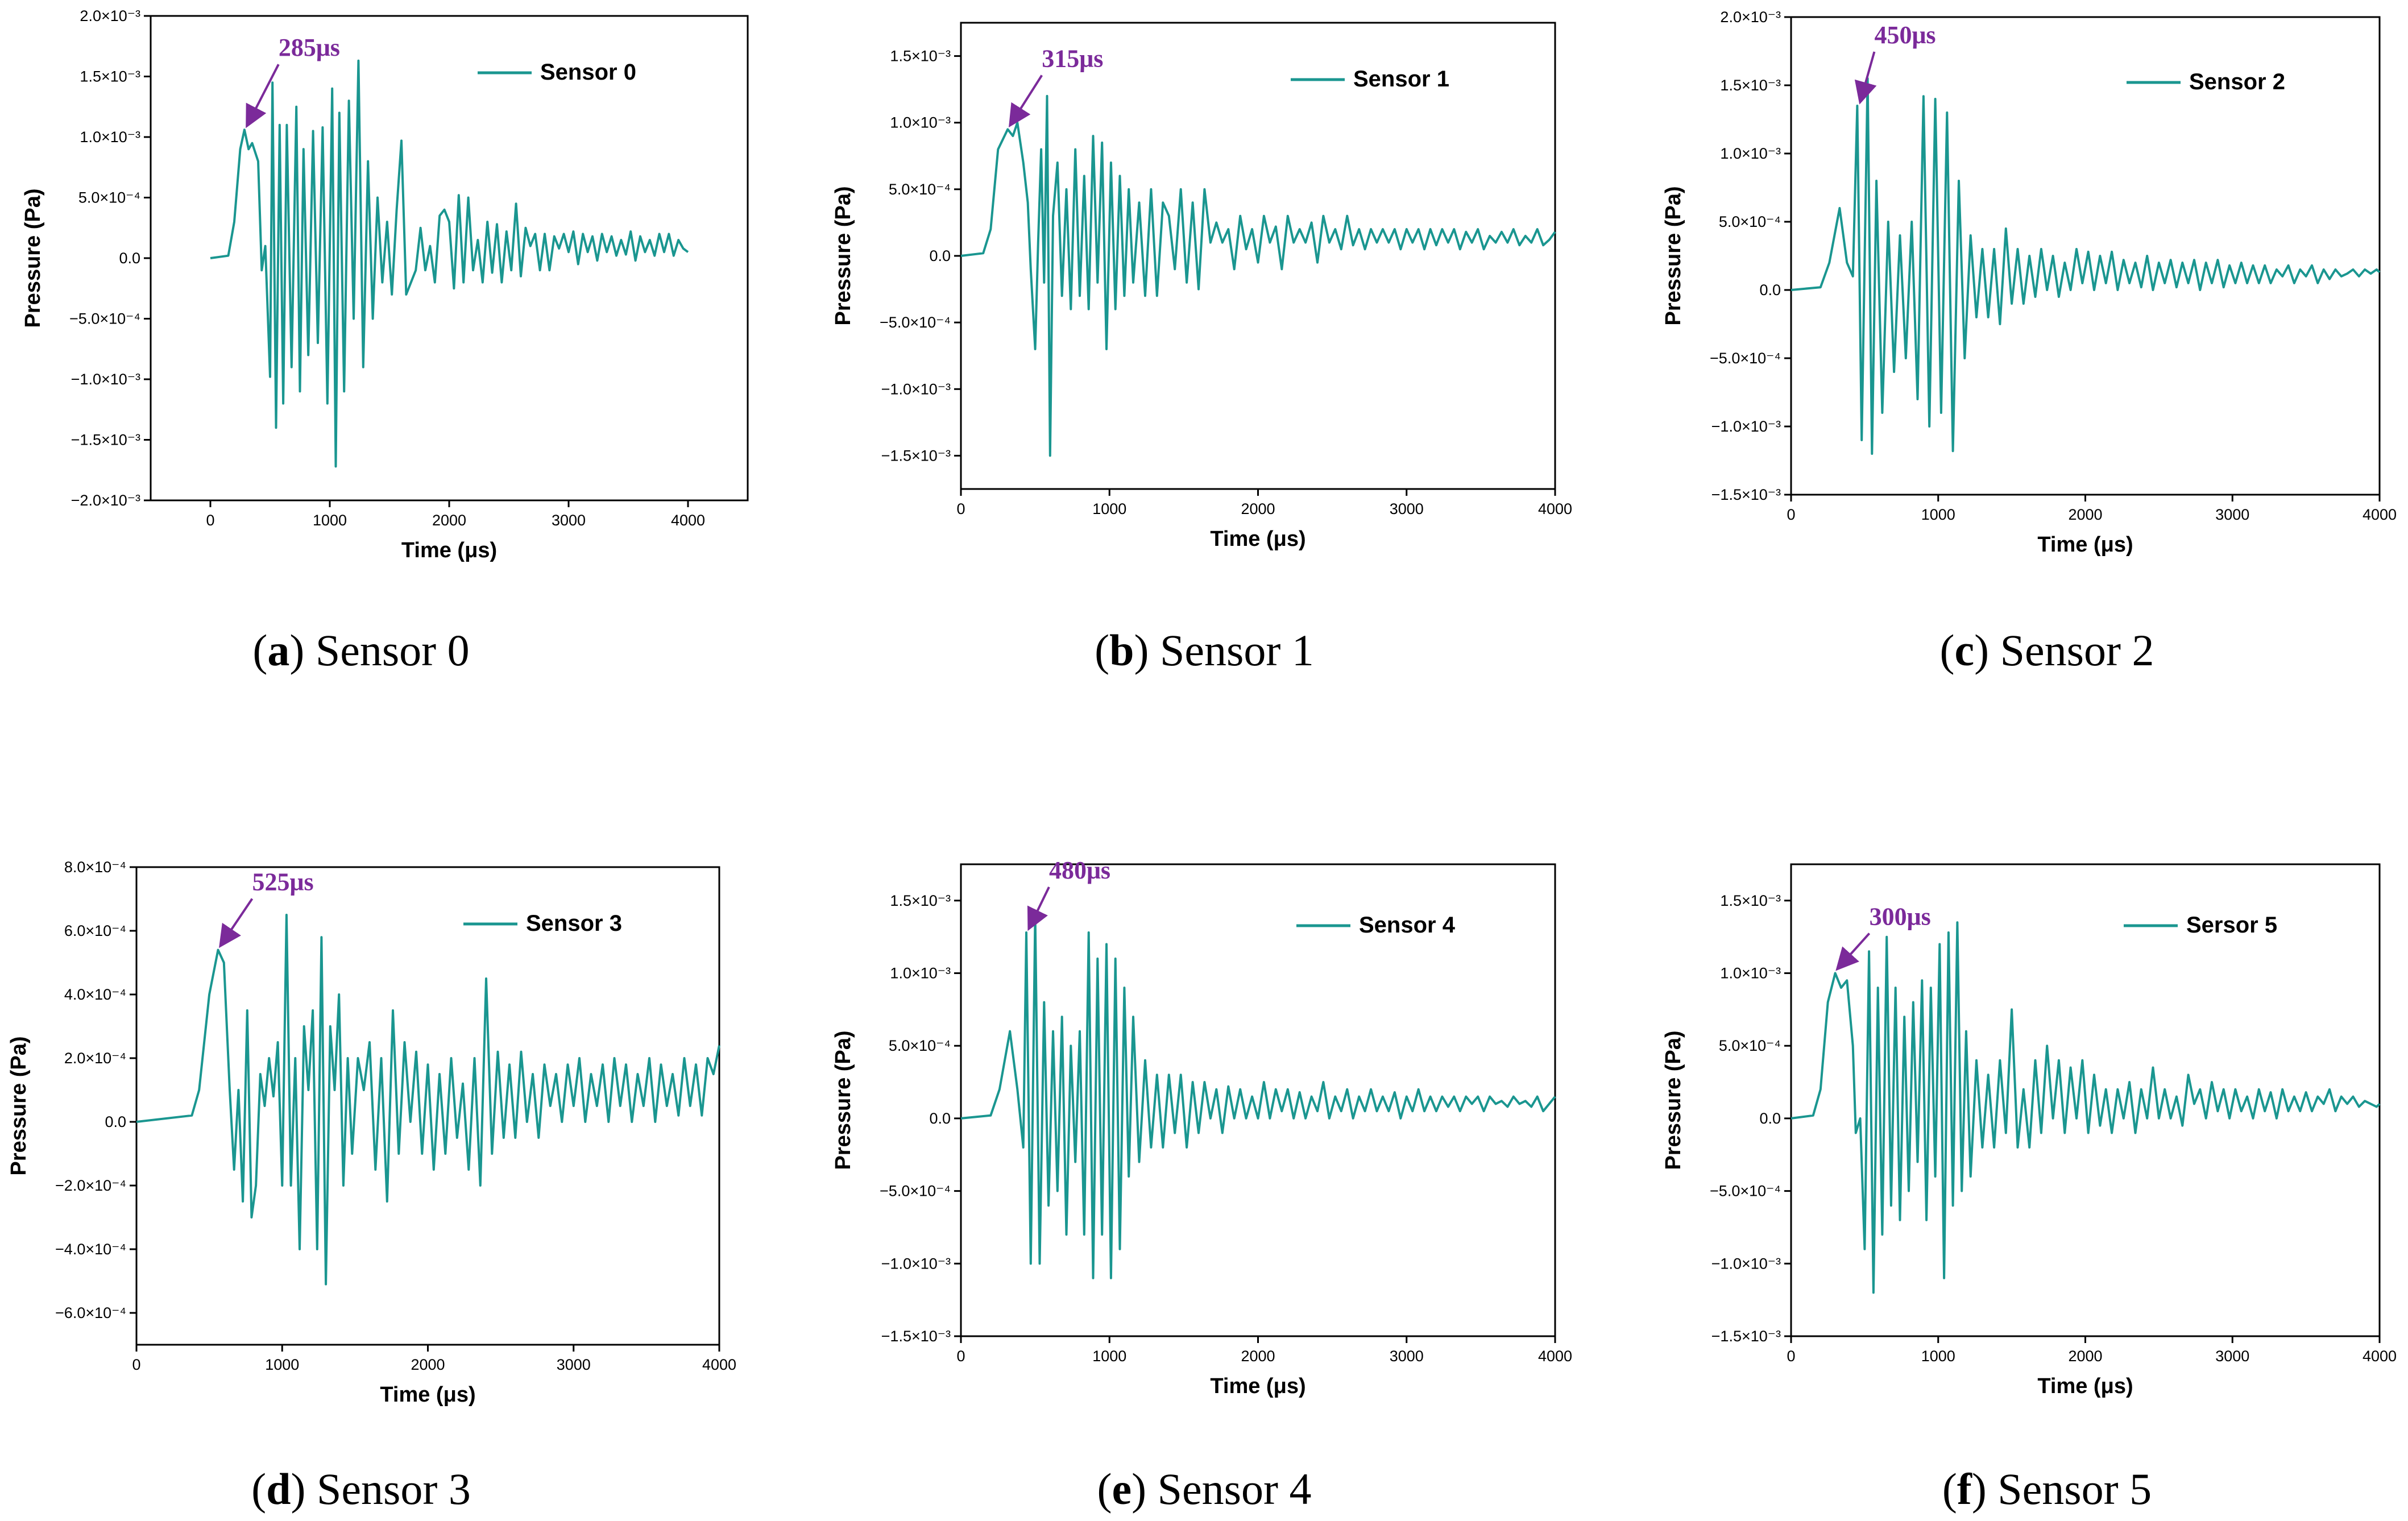 This screenshot has height=1521, width=2408. What do you see at coordinates (283, 882) in the screenshot?
I see `annotation-label: 525μs` at bounding box center [283, 882].